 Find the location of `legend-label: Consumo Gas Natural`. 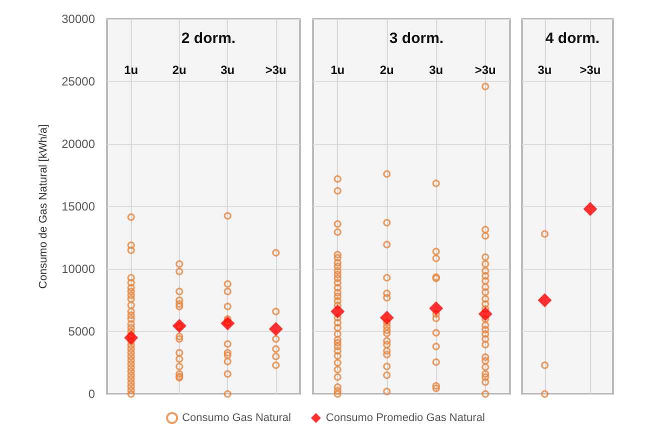

legend-label: Consumo Gas Natural is located at coordinates (236, 418).